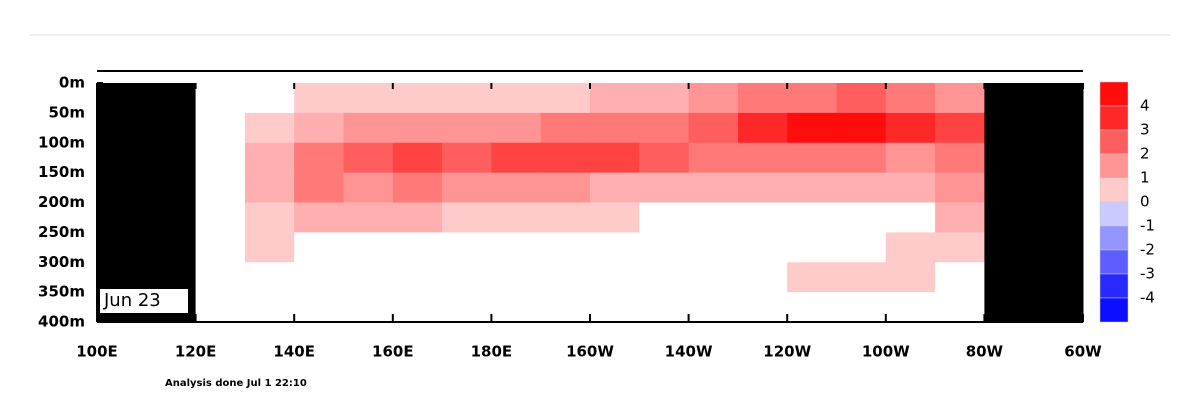 This screenshot has height=407, width=1200. I want to click on x-tick-label: 120E, so click(196, 352).